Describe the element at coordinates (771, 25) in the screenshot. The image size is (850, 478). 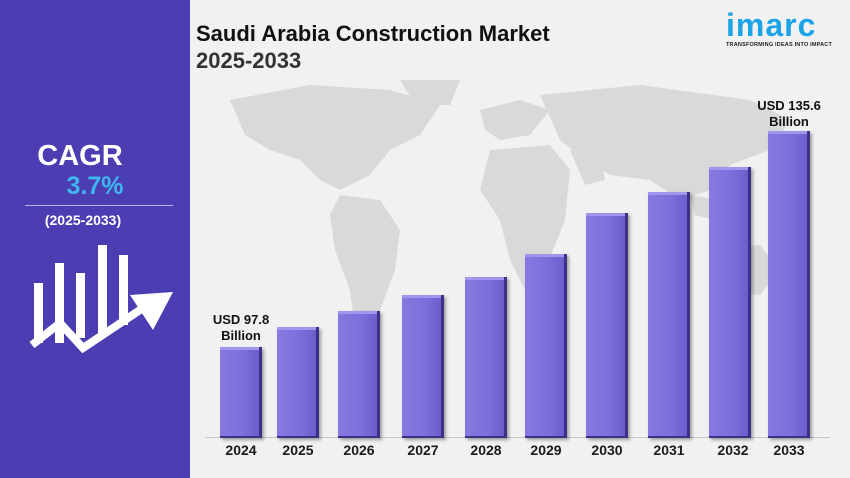
I see `logo-wordmark: imarc` at that location.